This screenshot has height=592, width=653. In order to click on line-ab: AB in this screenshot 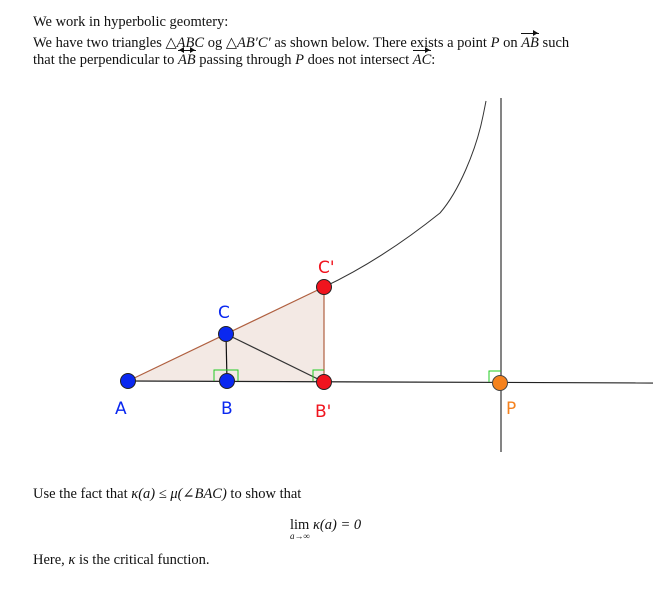, I will do `click(186, 58)`.